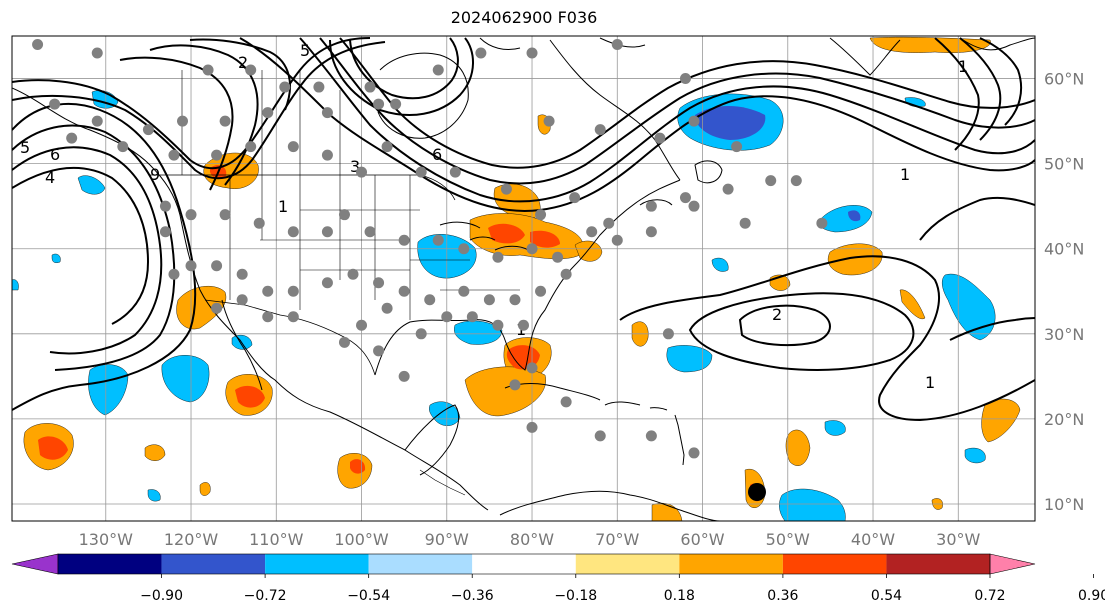  I want to click on central-america-borders, so click(442, 482).